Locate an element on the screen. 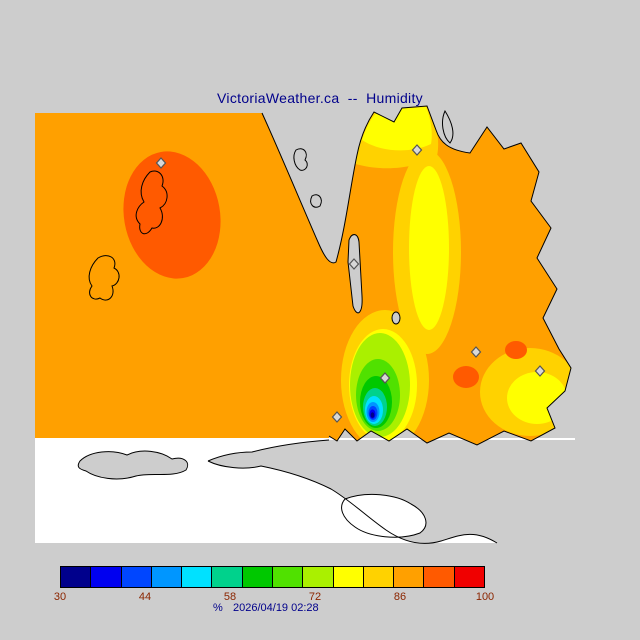  colorbar-tick-label: 30 is located at coordinates (60, 597).